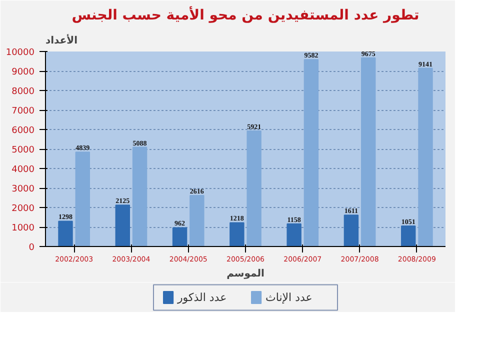  Describe the element at coordinates (246, 15) in the screenshot. I see `chart-title: تطور عدد المستفيدين من محو الأمية حسب الجنس` at that location.